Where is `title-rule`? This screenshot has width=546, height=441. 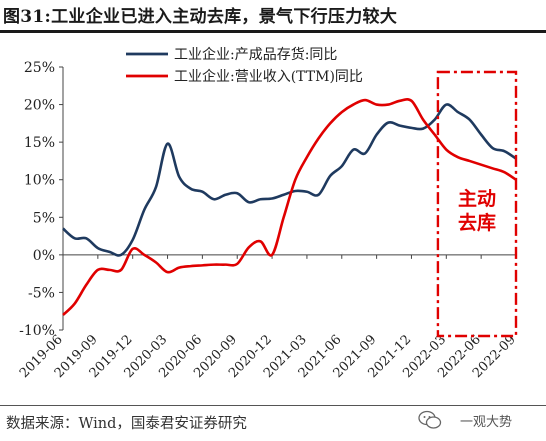
title-rule is located at coordinates (273, 31).